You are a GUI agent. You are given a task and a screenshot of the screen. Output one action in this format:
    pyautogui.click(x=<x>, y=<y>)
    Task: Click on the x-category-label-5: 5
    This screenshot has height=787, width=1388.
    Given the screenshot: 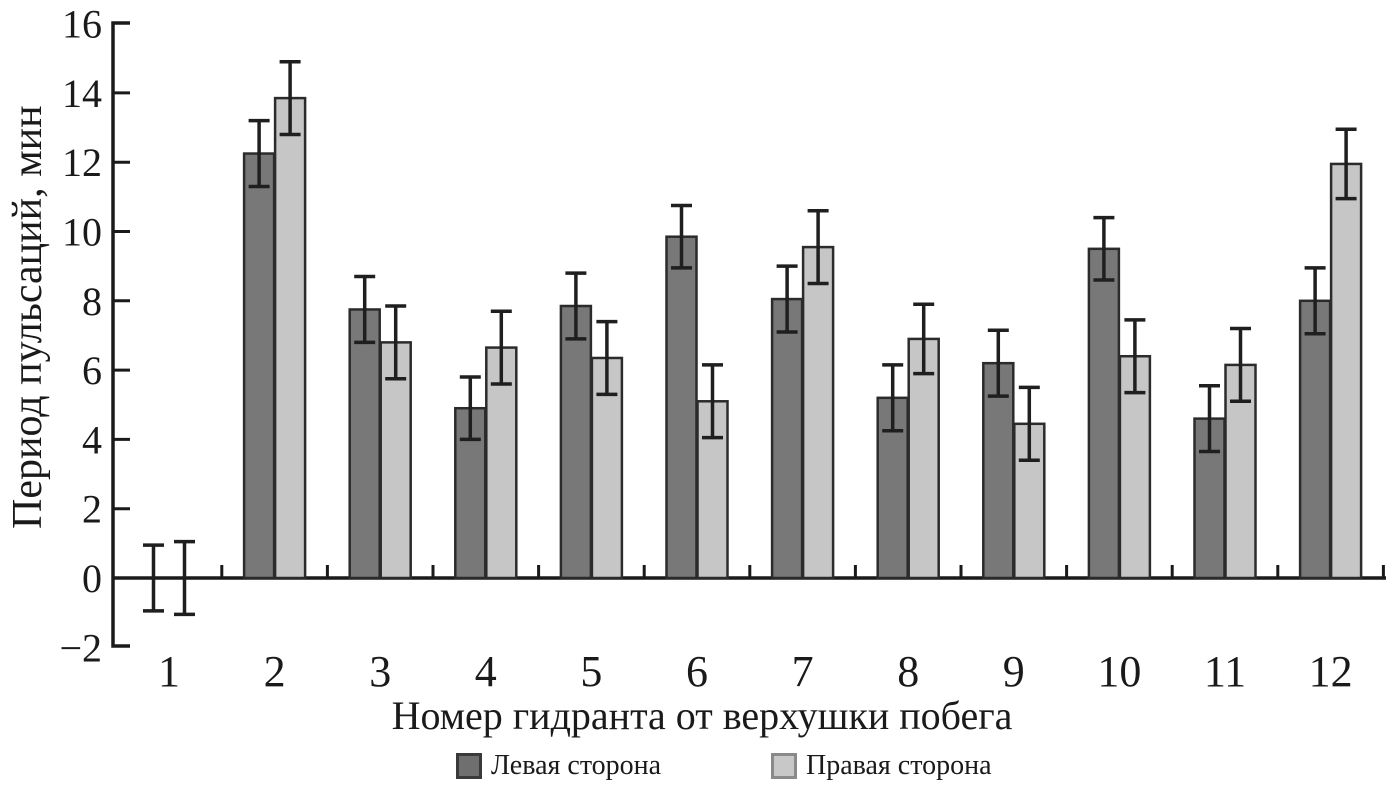 What is the action you would take?
    pyautogui.click(x=591, y=671)
    